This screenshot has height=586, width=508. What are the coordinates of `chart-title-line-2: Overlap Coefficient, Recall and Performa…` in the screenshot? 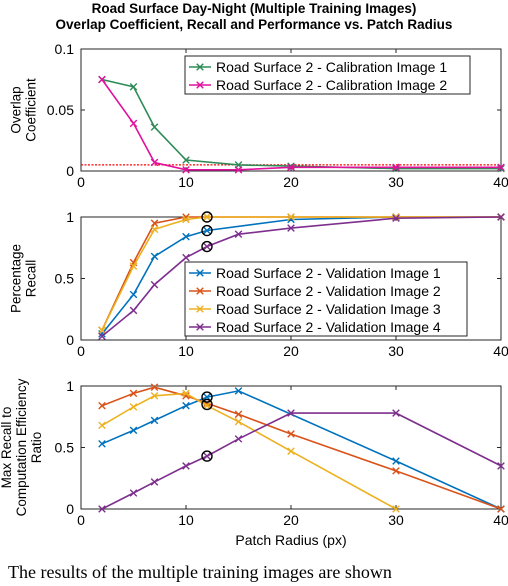 It's located at (254, 24).